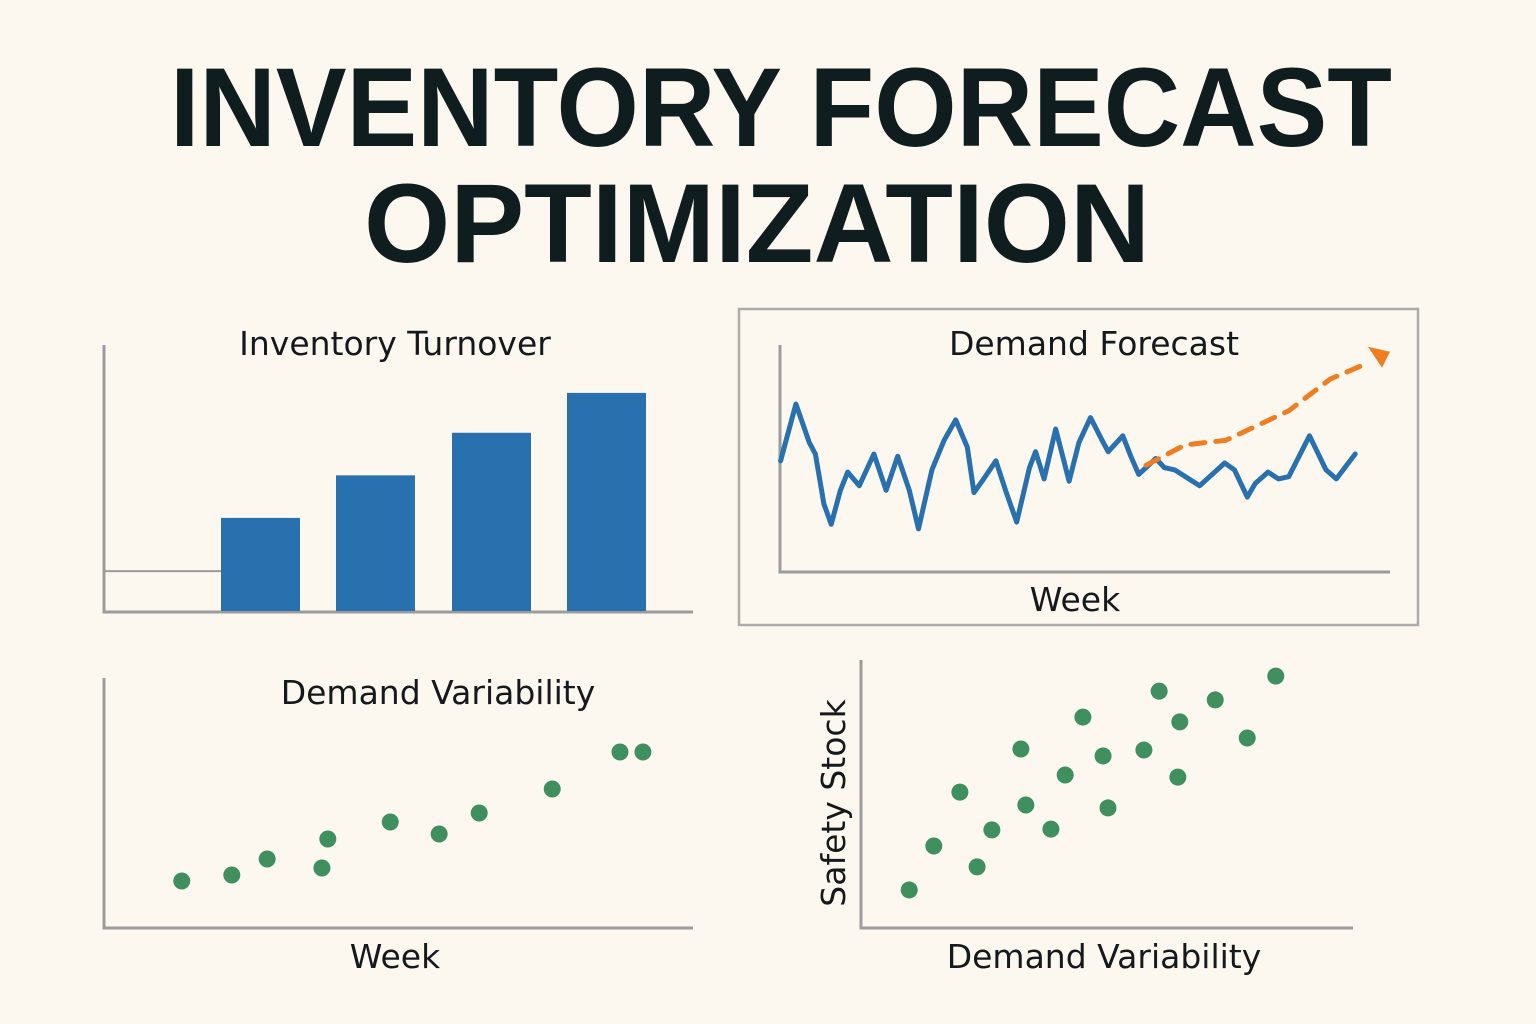 Image resolution: width=1536 pixels, height=1024 pixels. I want to click on chart-title: Demand Variability, so click(438, 692).